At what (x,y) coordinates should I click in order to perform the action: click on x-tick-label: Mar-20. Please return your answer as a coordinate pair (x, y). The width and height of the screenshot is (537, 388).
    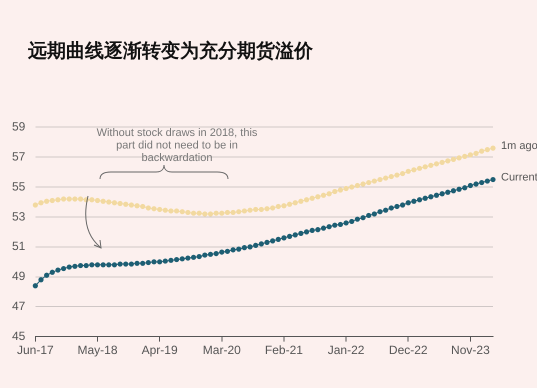
    Looking at the image, I should click on (222, 350).